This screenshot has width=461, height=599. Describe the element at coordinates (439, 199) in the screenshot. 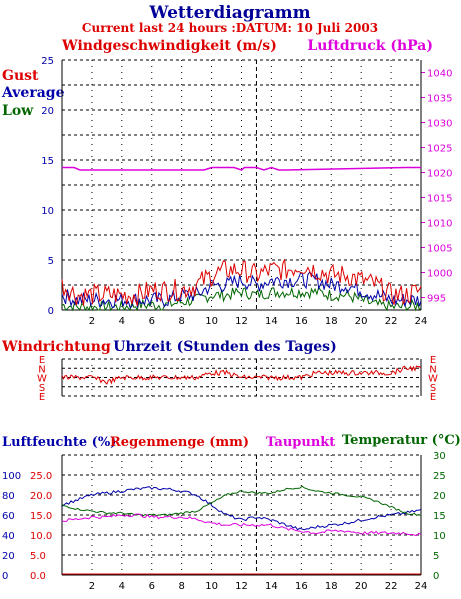

I see `pressure-y-tick-label: 1015` at that location.